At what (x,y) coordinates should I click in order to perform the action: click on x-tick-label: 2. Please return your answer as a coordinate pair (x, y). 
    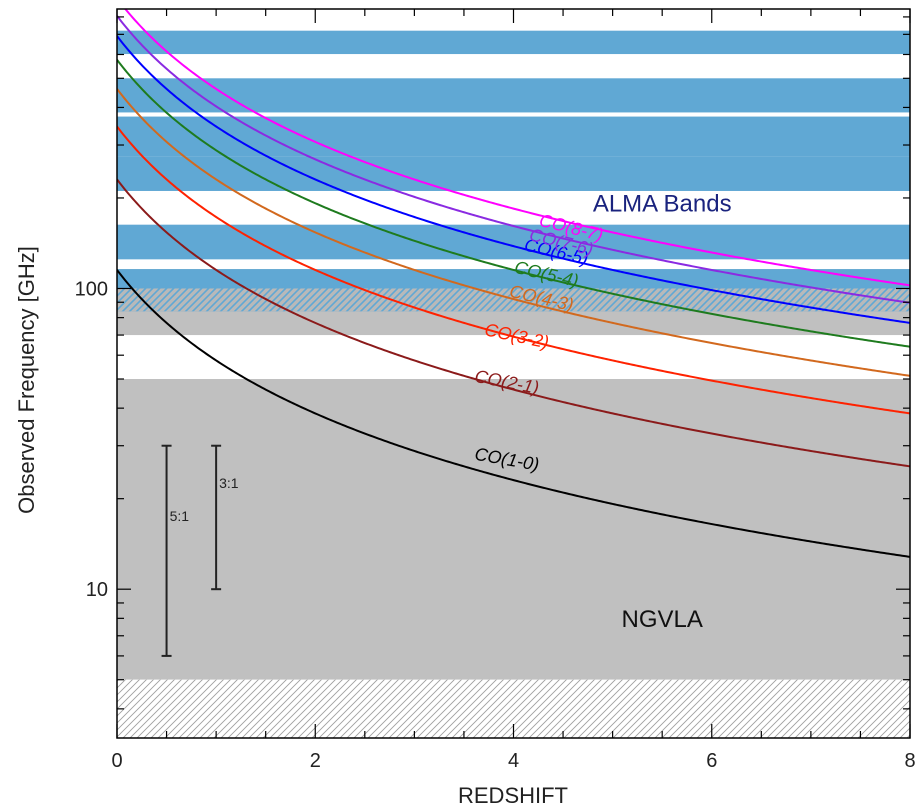
    Looking at the image, I should click on (315, 761).